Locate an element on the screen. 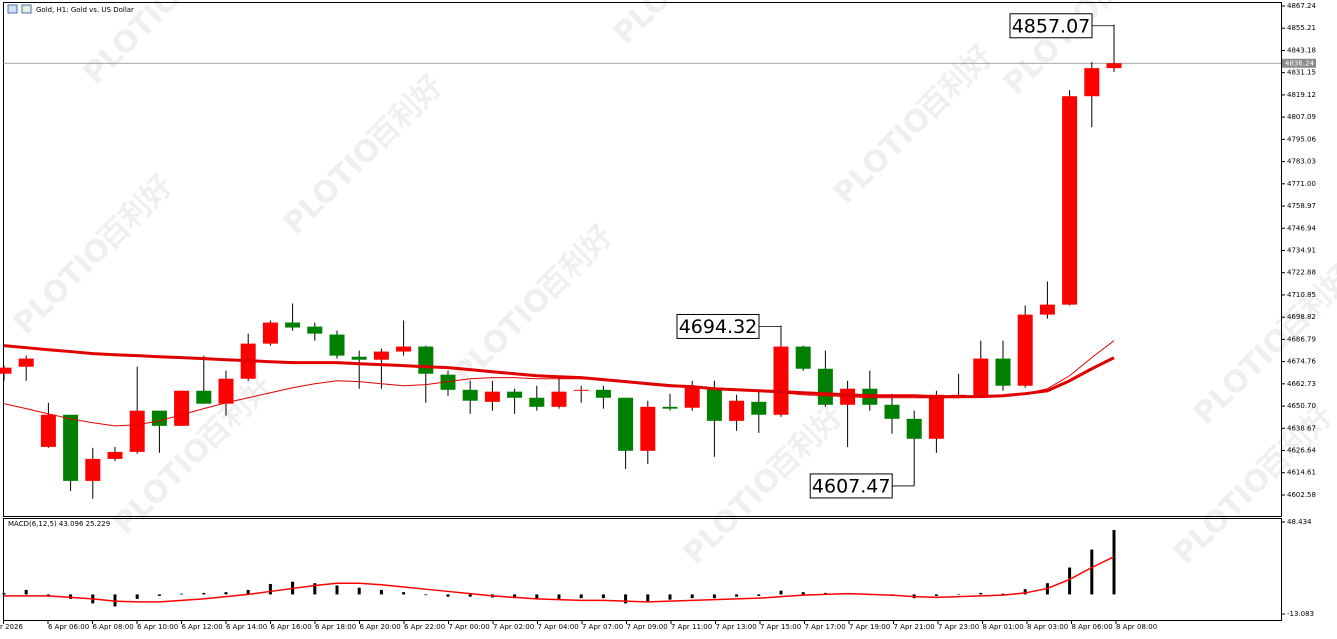 The image size is (1337, 639). y-tick-label: 4855.21 is located at coordinates (1301, 28).